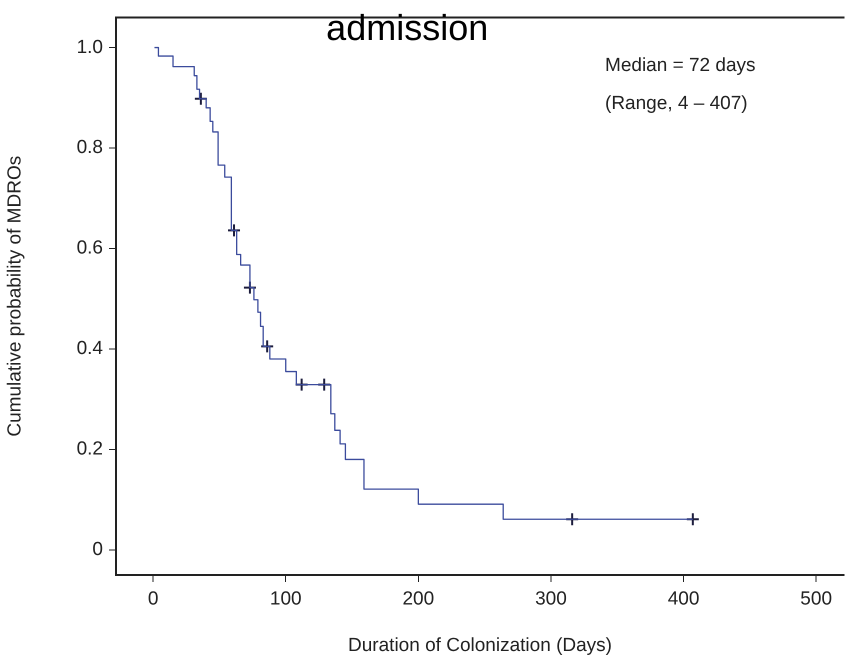  Describe the element at coordinates (684, 599) in the screenshot. I see `x-tick-label: 400` at that location.